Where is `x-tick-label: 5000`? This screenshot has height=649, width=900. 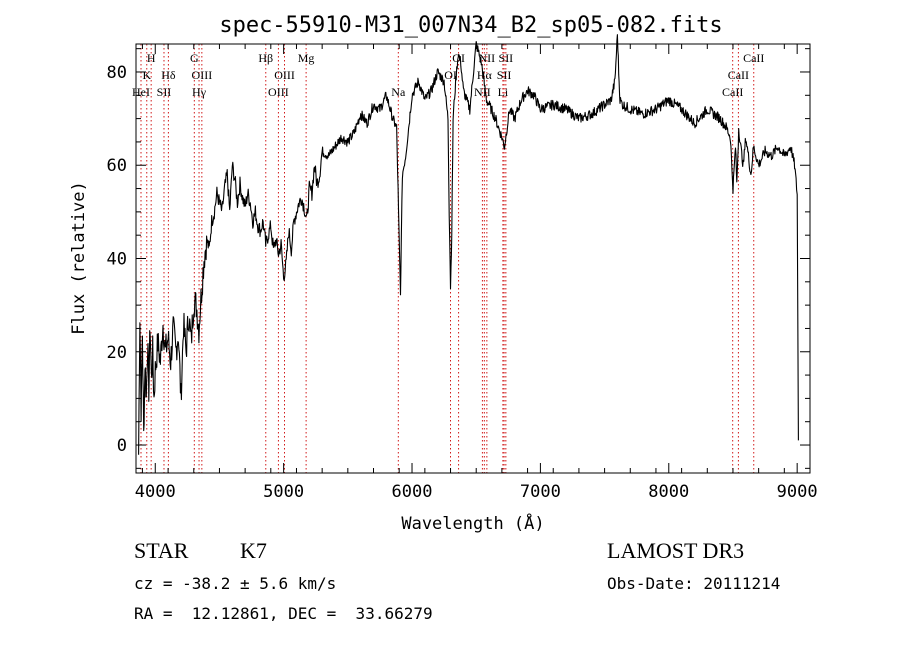 x-tick-label: 5000 is located at coordinates (283, 492).